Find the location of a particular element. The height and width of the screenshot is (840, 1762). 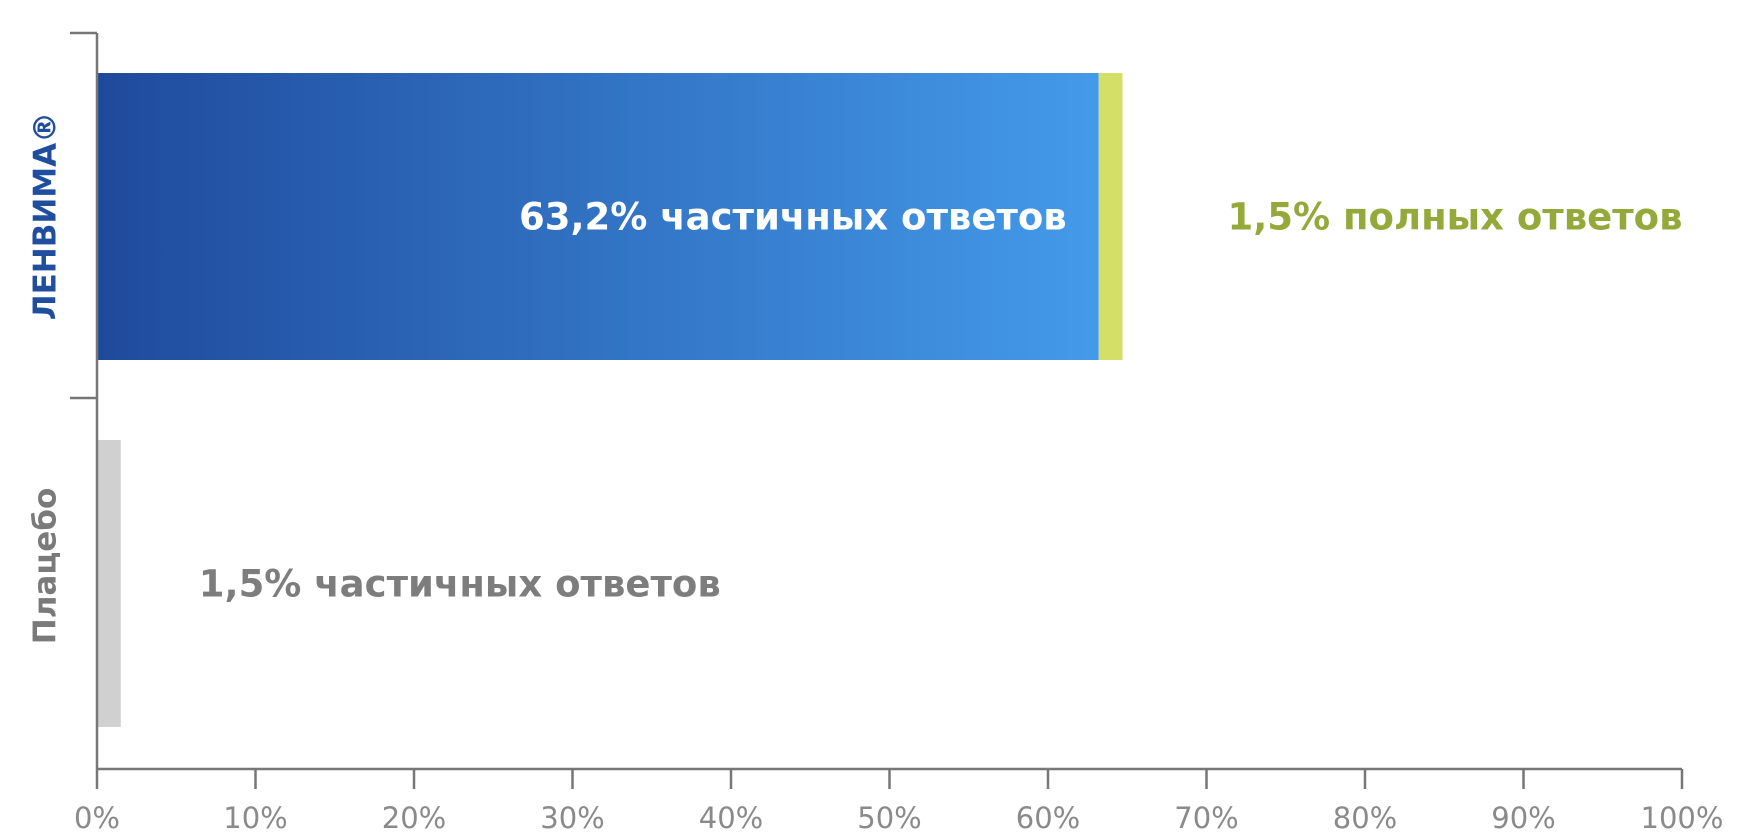

category-label-0: ЛЕНВИМА® is located at coordinates (46, 216).